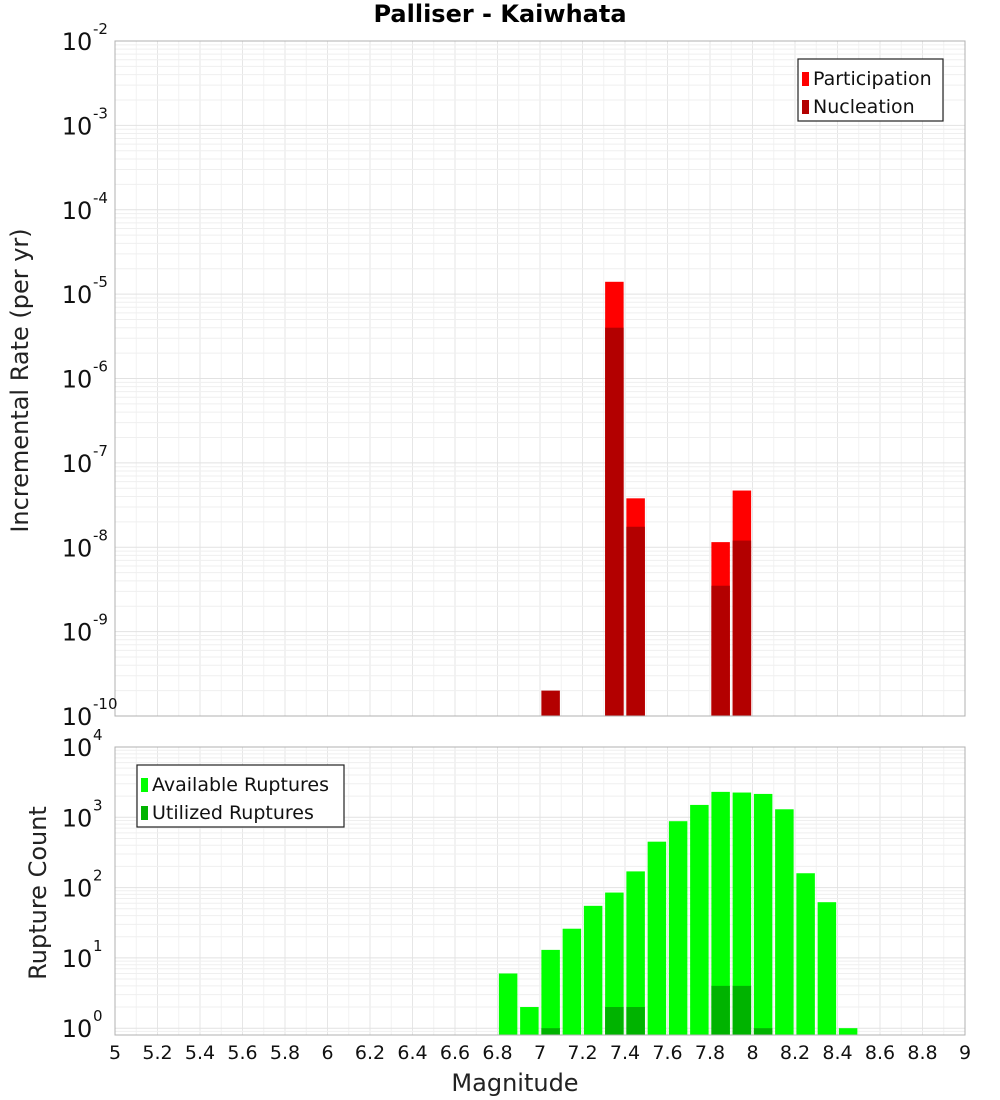 The width and height of the screenshot is (1000, 1100). Describe the element at coordinates (412, 1053) in the screenshot. I see `x-tick-label: 6.4` at that location.